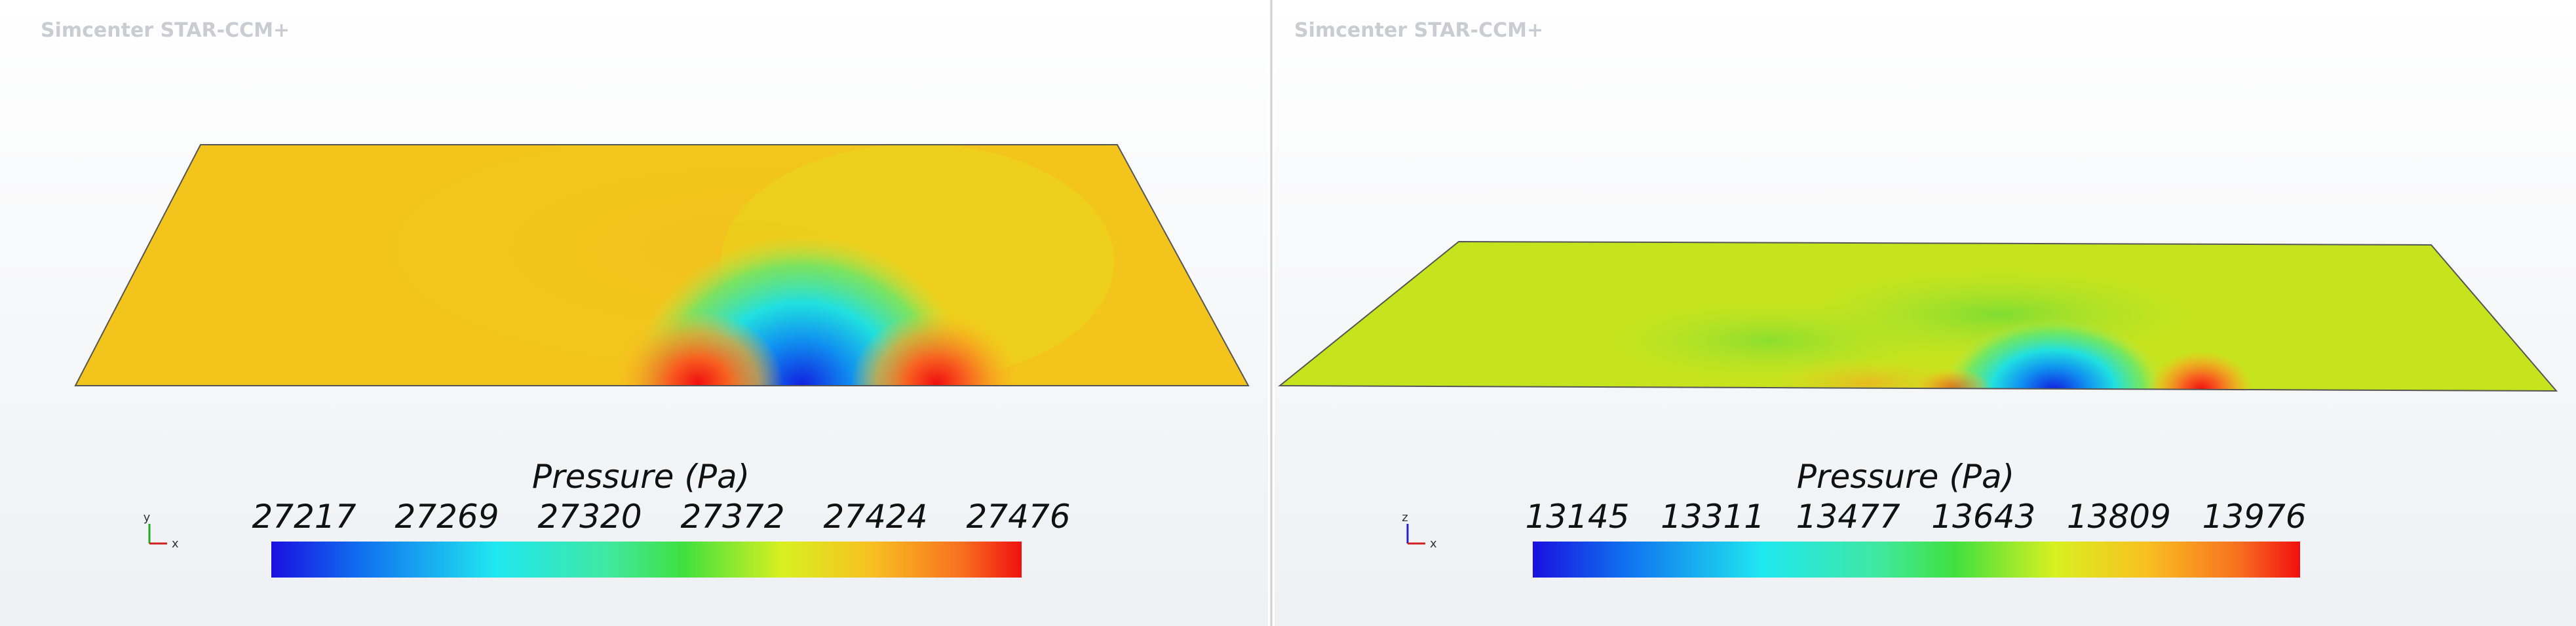 The width and height of the screenshot is (2576, 626). Describe the element at coordinates (2119, 517) in the screenshot. I see `colorbar-tick-label: 13809` at that location.